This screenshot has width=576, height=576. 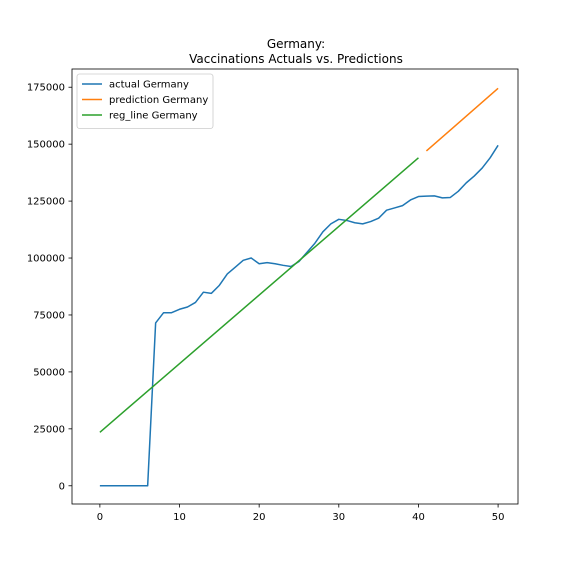 What do you see at coordinates (49, 287) in the screenshot?
I see `y-axis: 0 25000 50000 75000 100000 125000 150000 175000` at bounding box center [49, 287].